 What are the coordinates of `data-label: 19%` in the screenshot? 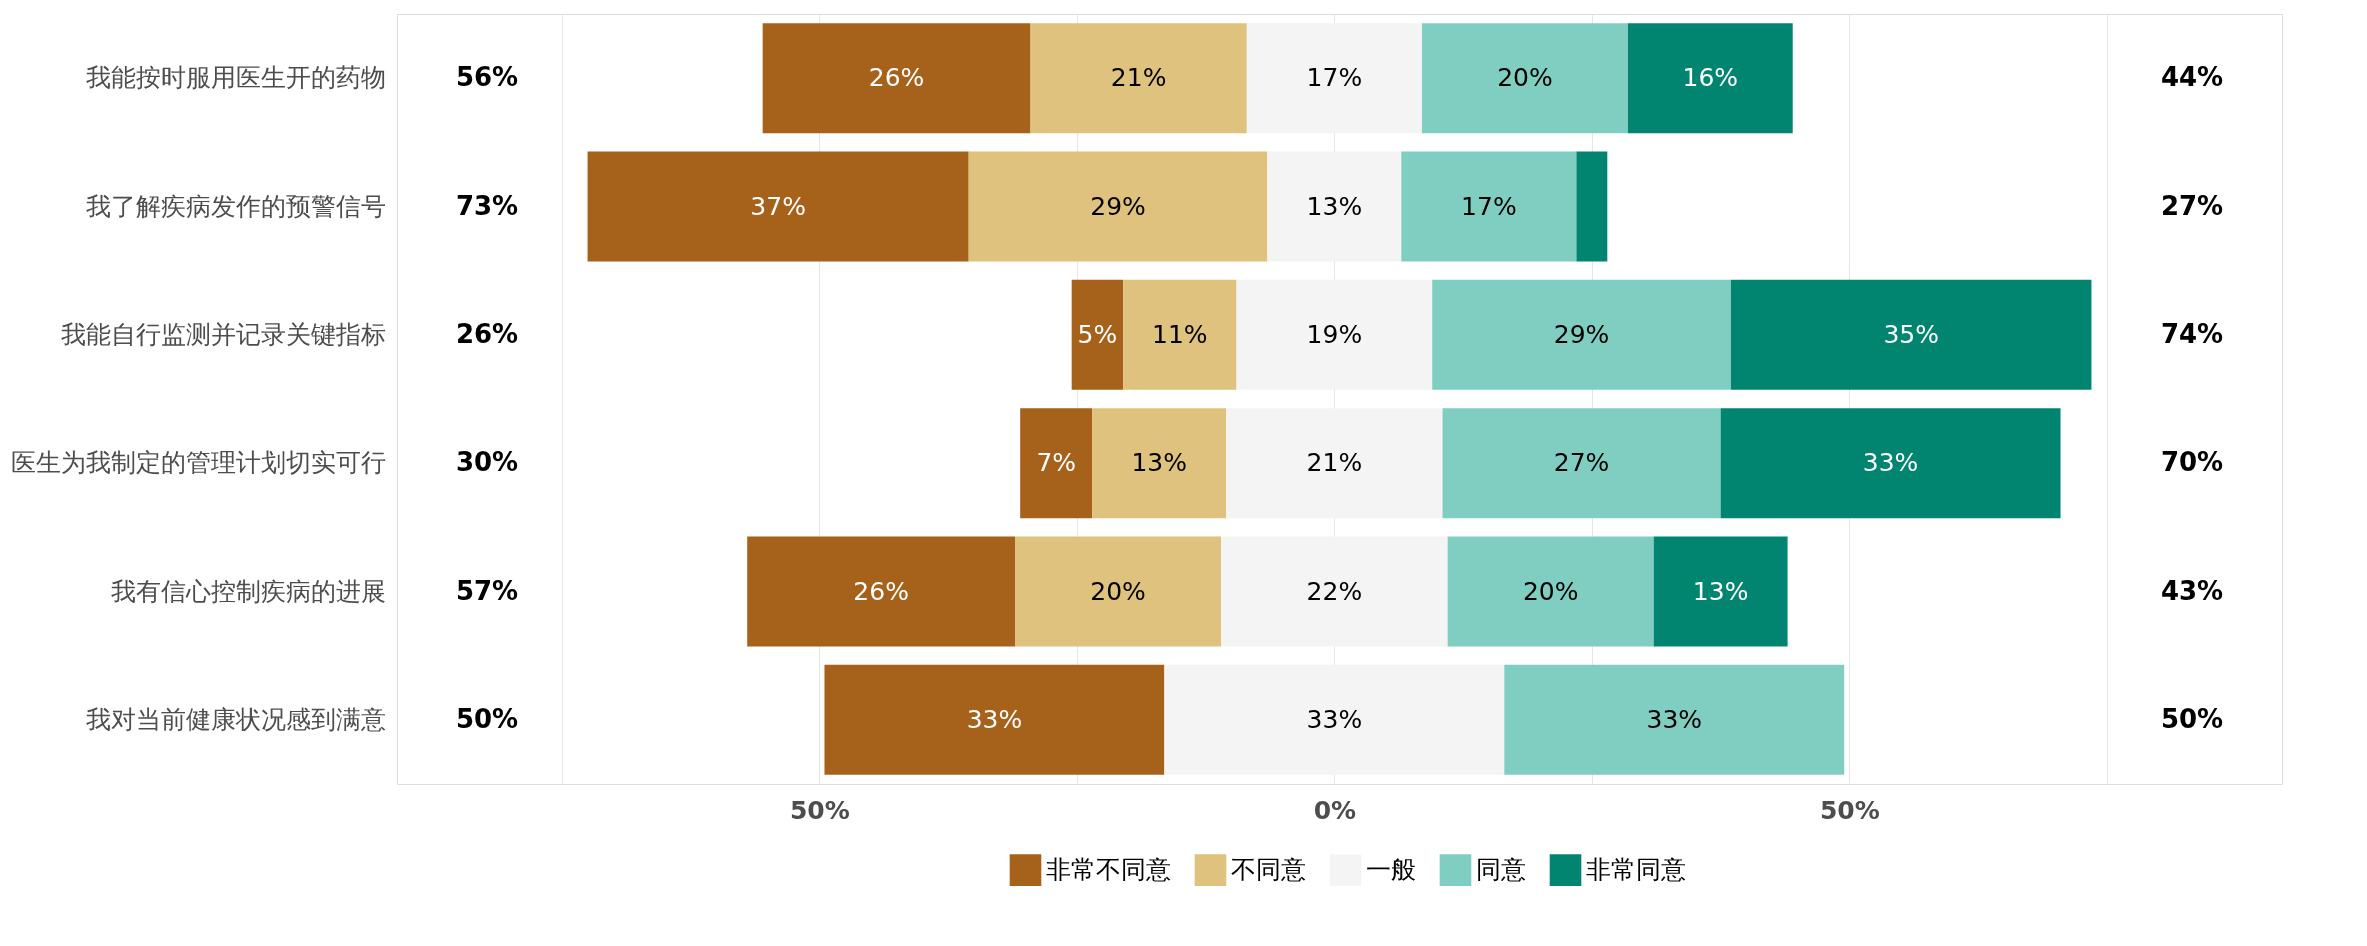 It's located at (1334, 334).